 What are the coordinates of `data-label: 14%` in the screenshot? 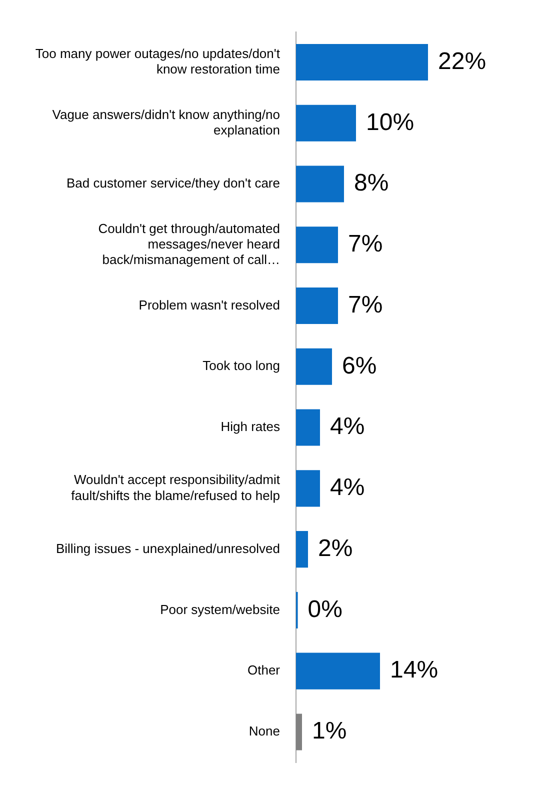 It's located at (414, 670).